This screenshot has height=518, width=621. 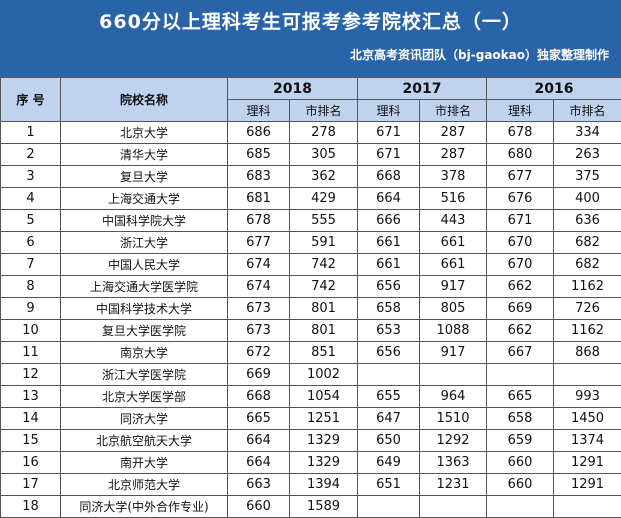 I want to click on cell-score-2017: 649, so click(x=388, y=462).